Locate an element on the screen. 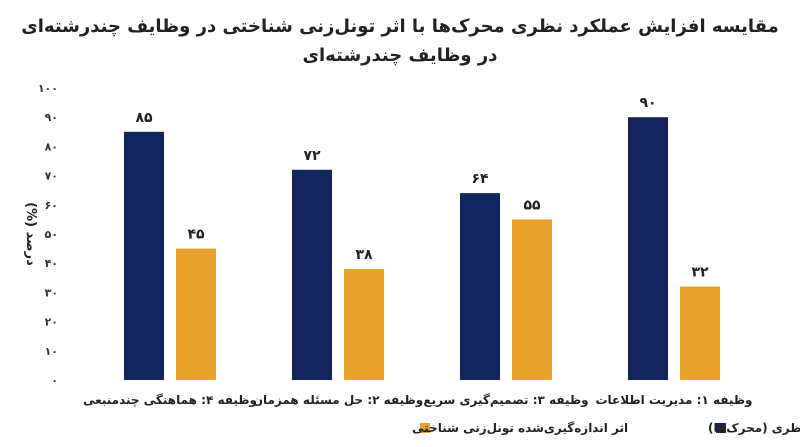  data-label: ۵۵ is located at coordinates (532, 205).